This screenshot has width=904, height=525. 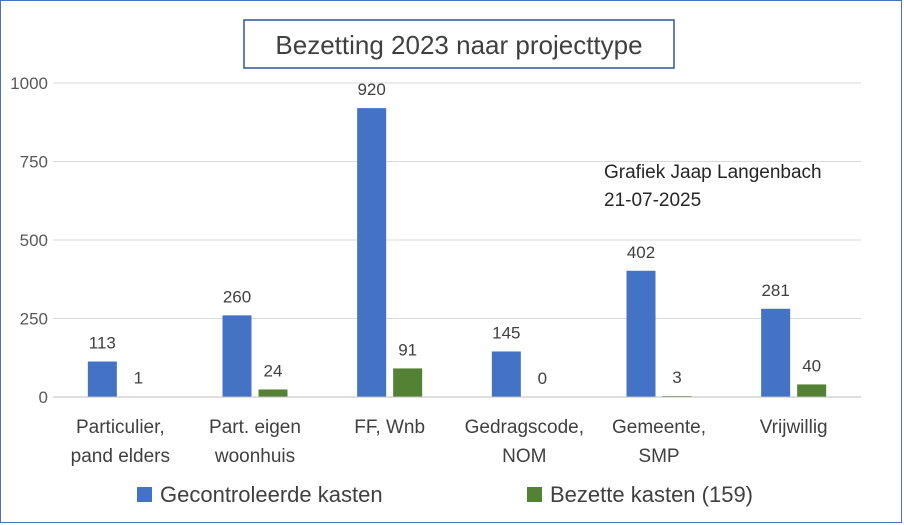 What do you see at coordinates (255, 442) in the screenshot?
I see `category-label: Part. eigen woonhuis` at bounding box center [255, 442].